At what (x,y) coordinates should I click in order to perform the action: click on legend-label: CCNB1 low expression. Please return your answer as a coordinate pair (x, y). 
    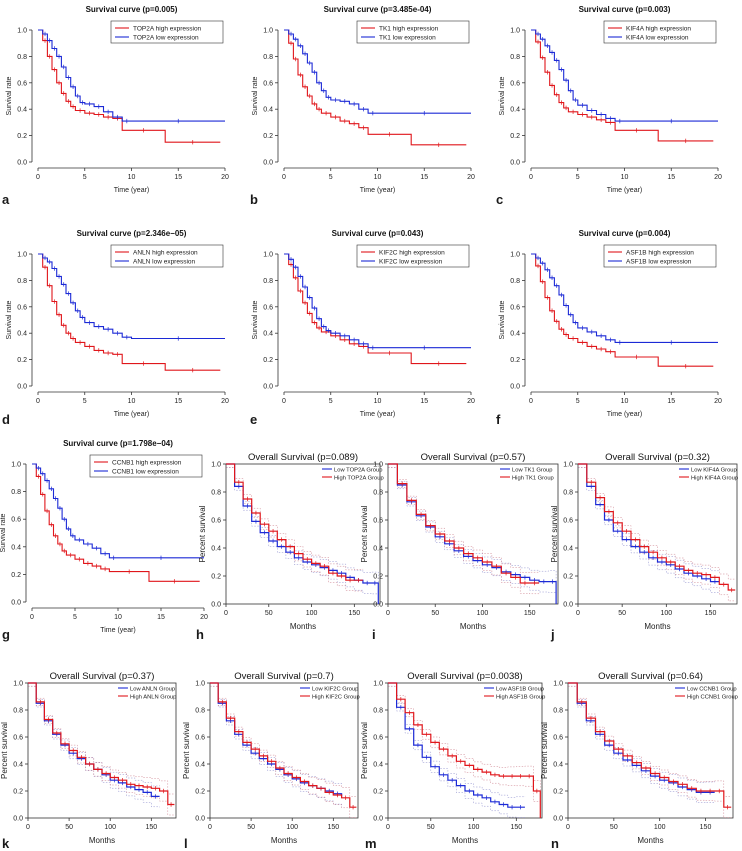
    Looking at the image, I should click on (145, 472).